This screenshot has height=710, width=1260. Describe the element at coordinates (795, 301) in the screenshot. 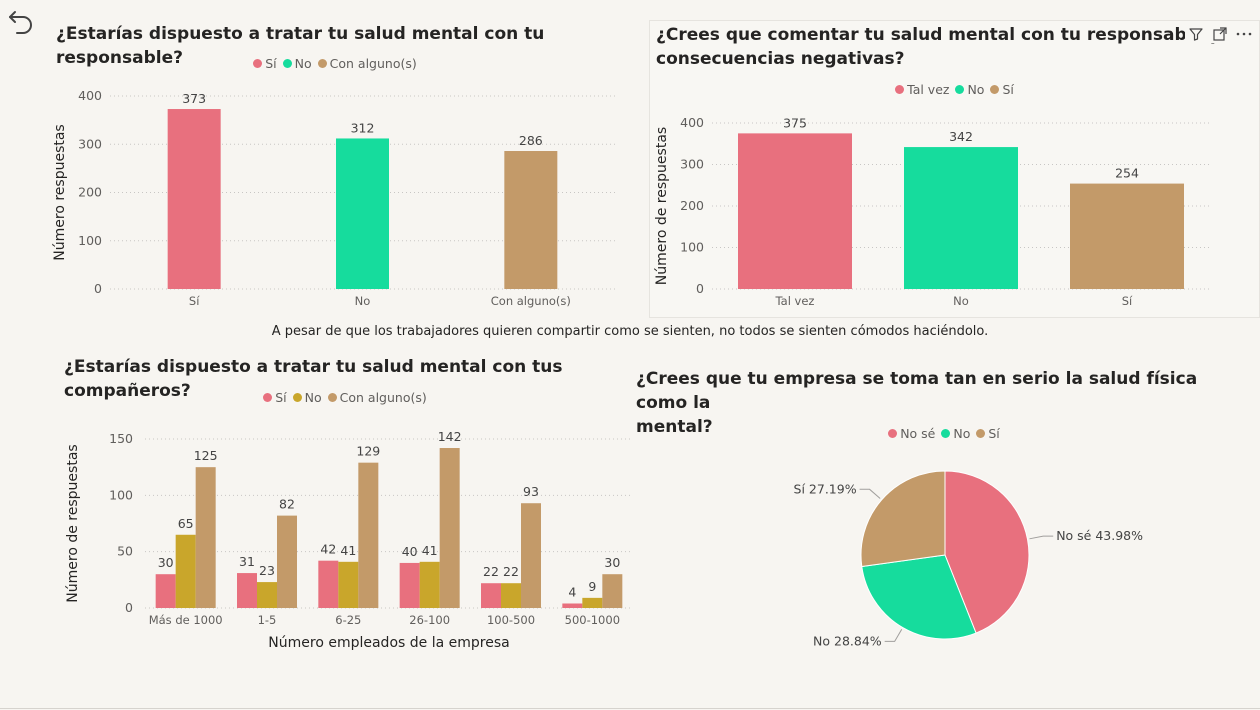

I see `x-tick-label: Tal vez` at that location.